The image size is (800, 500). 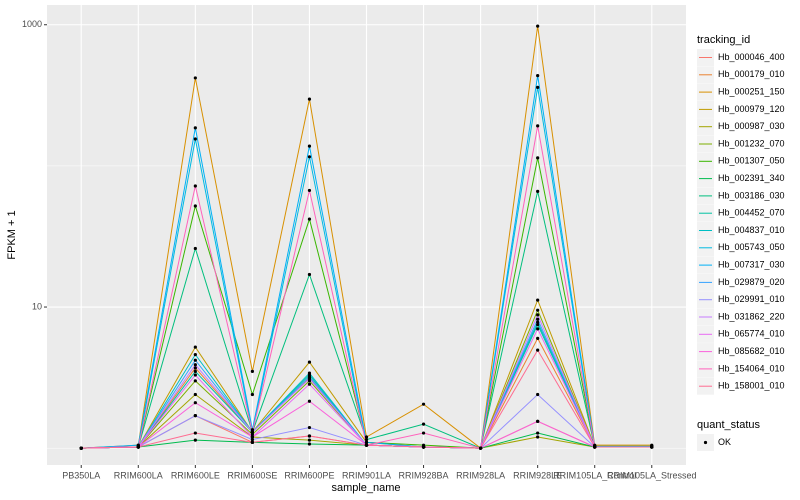 I want to click on x-tick-label: RRIM928BA, so click(x=424, y=475).